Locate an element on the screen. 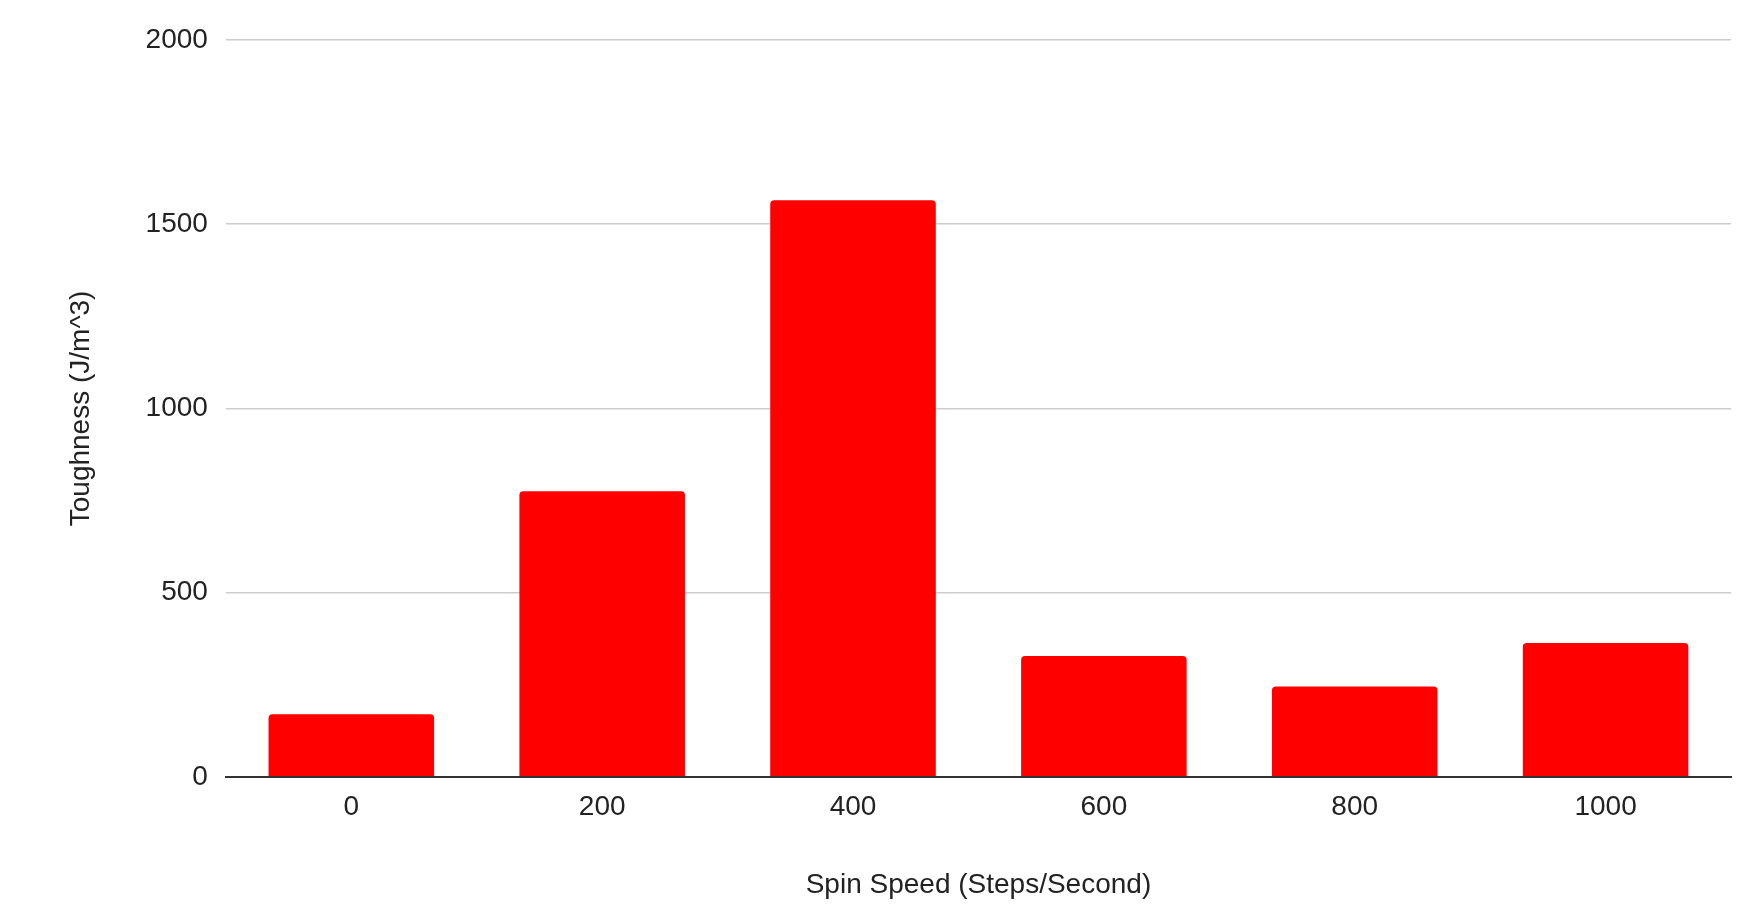 Image resolution: width=1751 pixels, height=916 pixels. y-tick-label: 1000 is located at coordinates (176, 407).